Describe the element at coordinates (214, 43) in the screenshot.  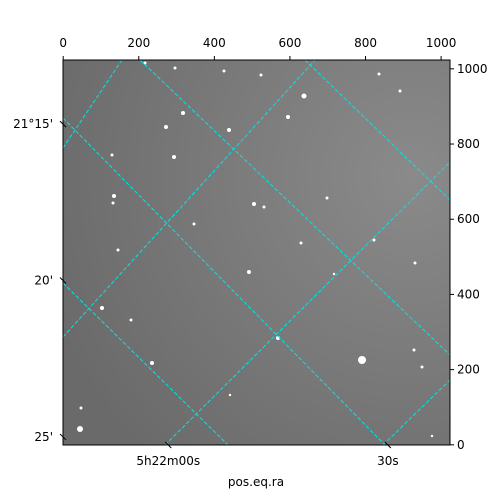
I see `x-tick-label: 400` at that location.